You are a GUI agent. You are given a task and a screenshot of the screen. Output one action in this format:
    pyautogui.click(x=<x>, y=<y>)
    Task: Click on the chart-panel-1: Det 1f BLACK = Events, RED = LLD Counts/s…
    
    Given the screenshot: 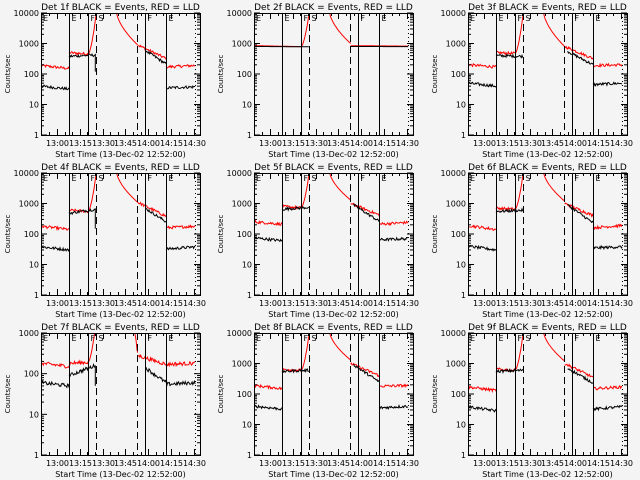 What is the action you would take?
    pyautogui.click(x=105, y=81)
    